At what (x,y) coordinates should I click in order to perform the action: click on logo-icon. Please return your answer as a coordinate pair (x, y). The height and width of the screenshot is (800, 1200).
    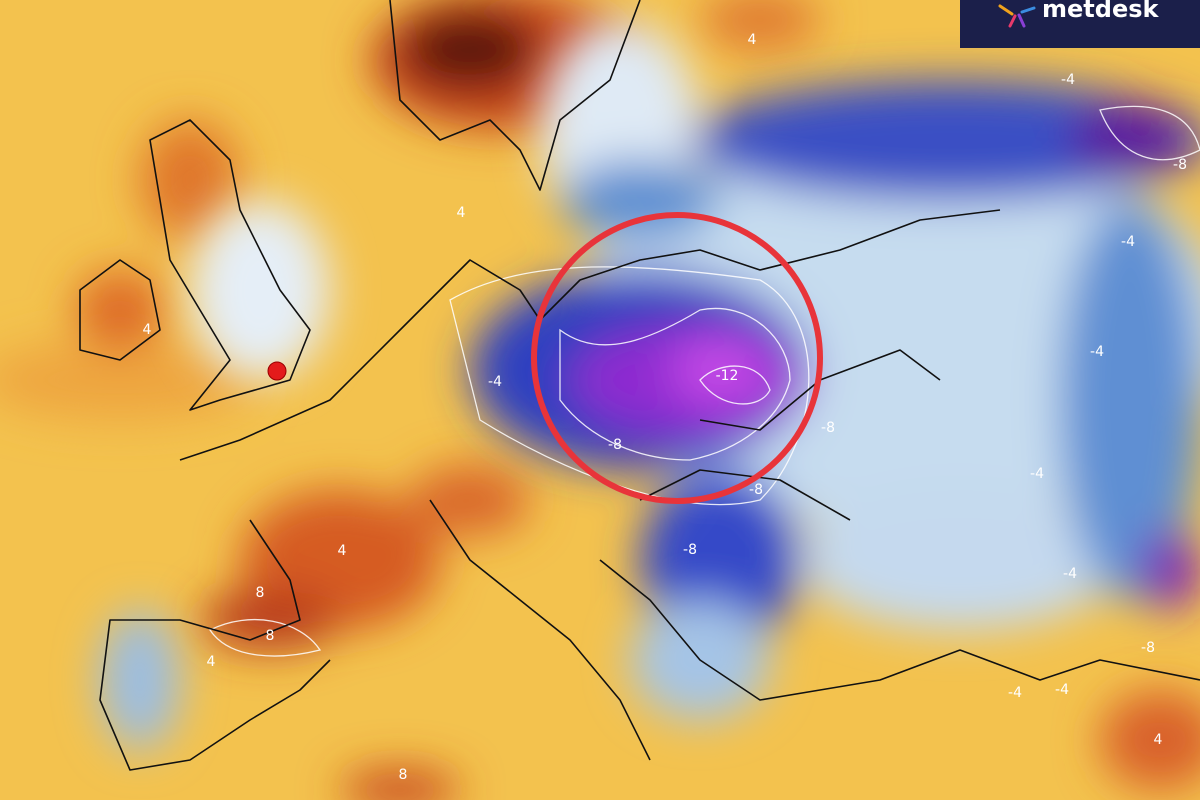
    Looking at the image, I should click on (1017, 16).